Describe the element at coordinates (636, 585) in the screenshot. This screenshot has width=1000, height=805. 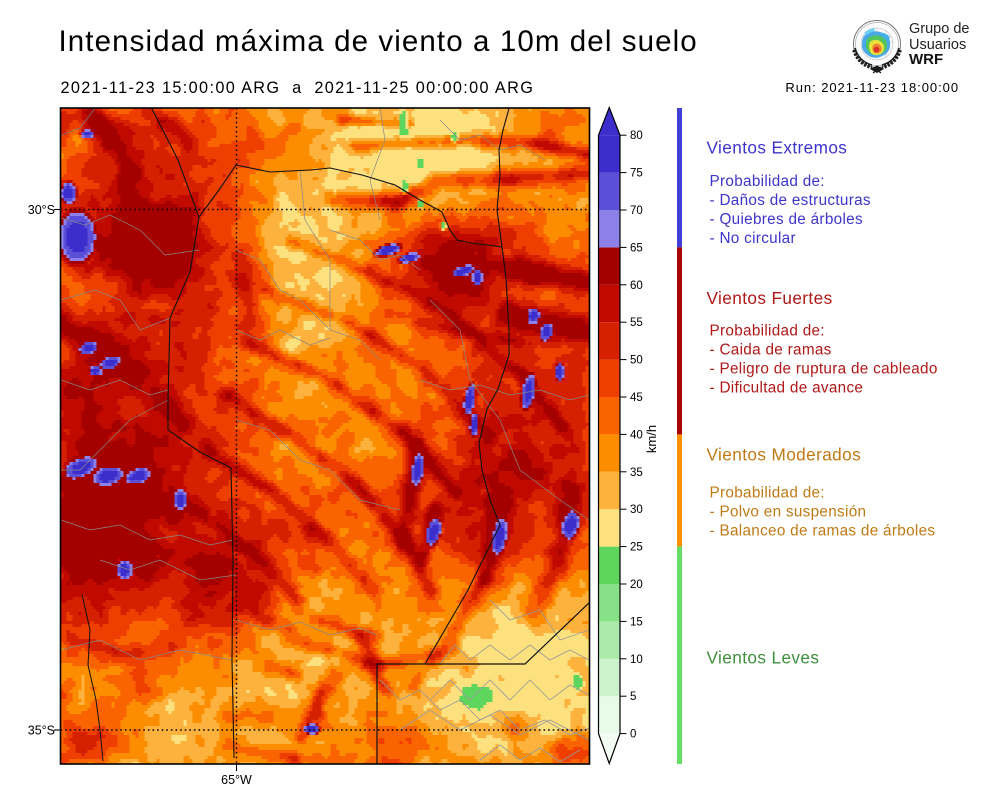
I see `svg-text: 20` at that location.